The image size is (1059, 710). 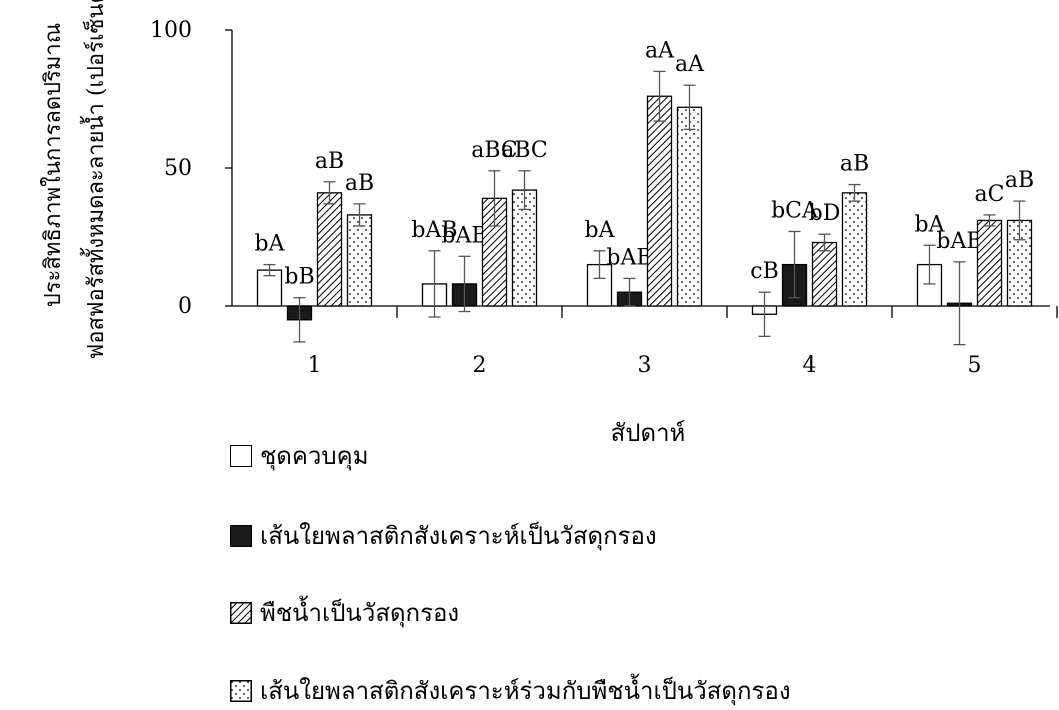 What do you see at coordinates (185, 306) in the screenshot?
I see `y-tick-label: 0` at bounding box center [185, 306].